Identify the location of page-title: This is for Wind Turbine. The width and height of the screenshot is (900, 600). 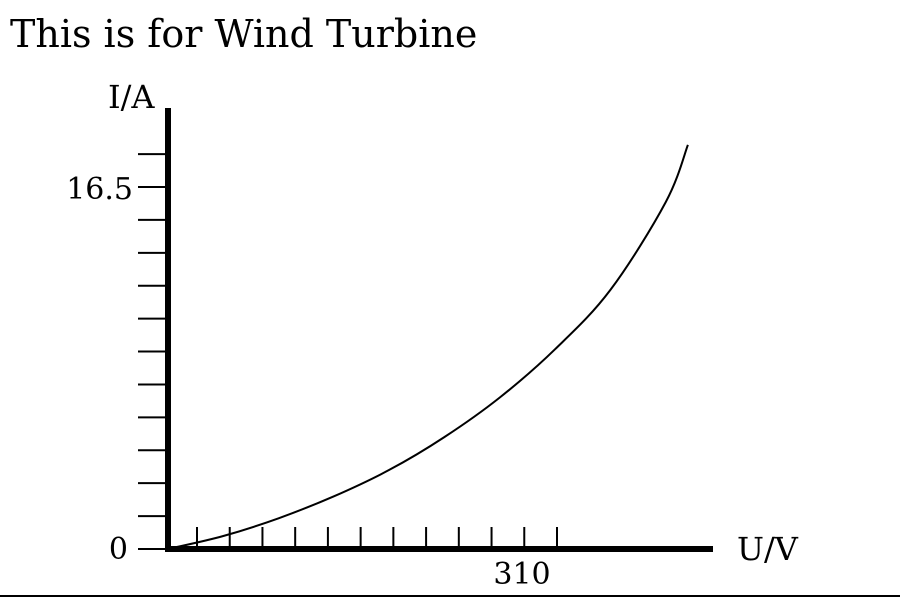
(244, 34).